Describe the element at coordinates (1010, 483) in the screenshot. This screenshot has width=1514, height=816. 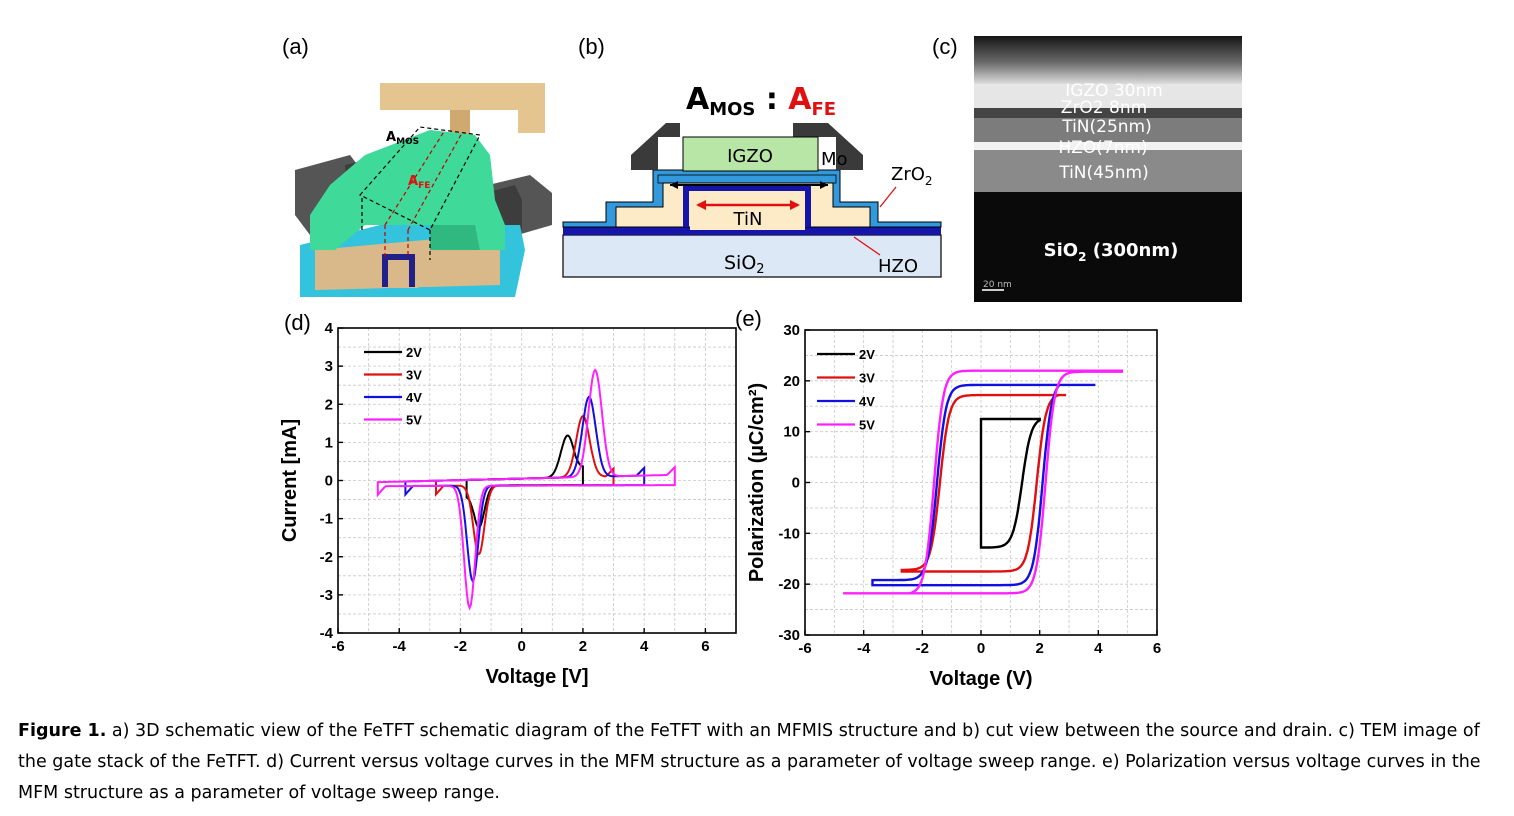
I see `pv-loop-2V` at that location.